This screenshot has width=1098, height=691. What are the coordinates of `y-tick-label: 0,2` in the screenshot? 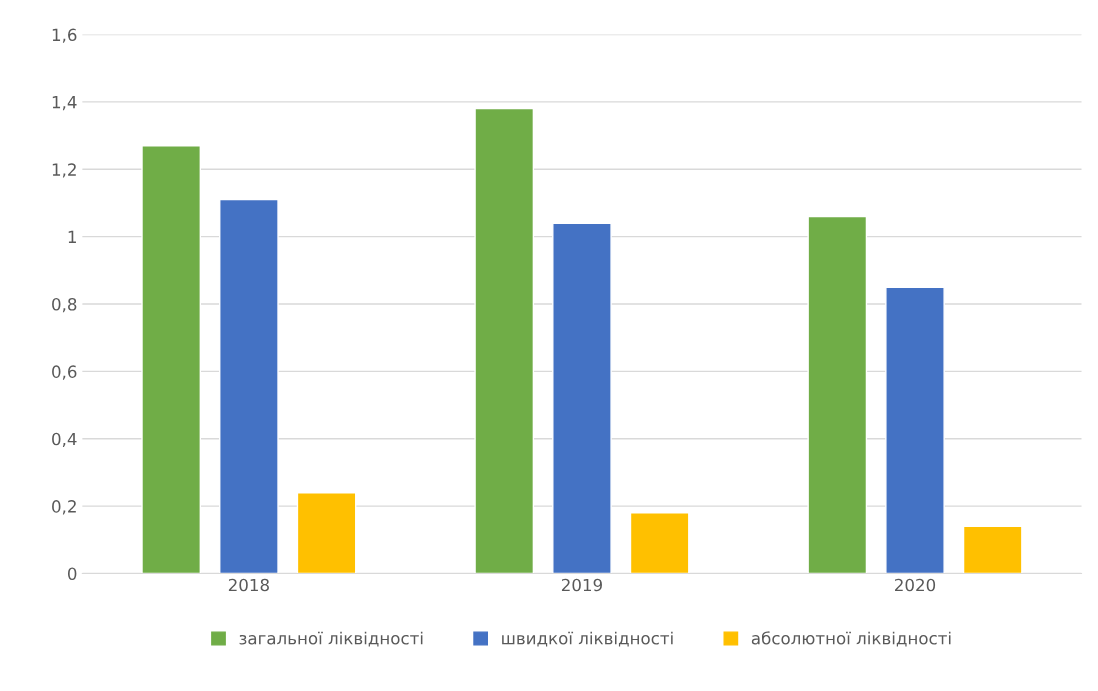 It's located at (64, 507).